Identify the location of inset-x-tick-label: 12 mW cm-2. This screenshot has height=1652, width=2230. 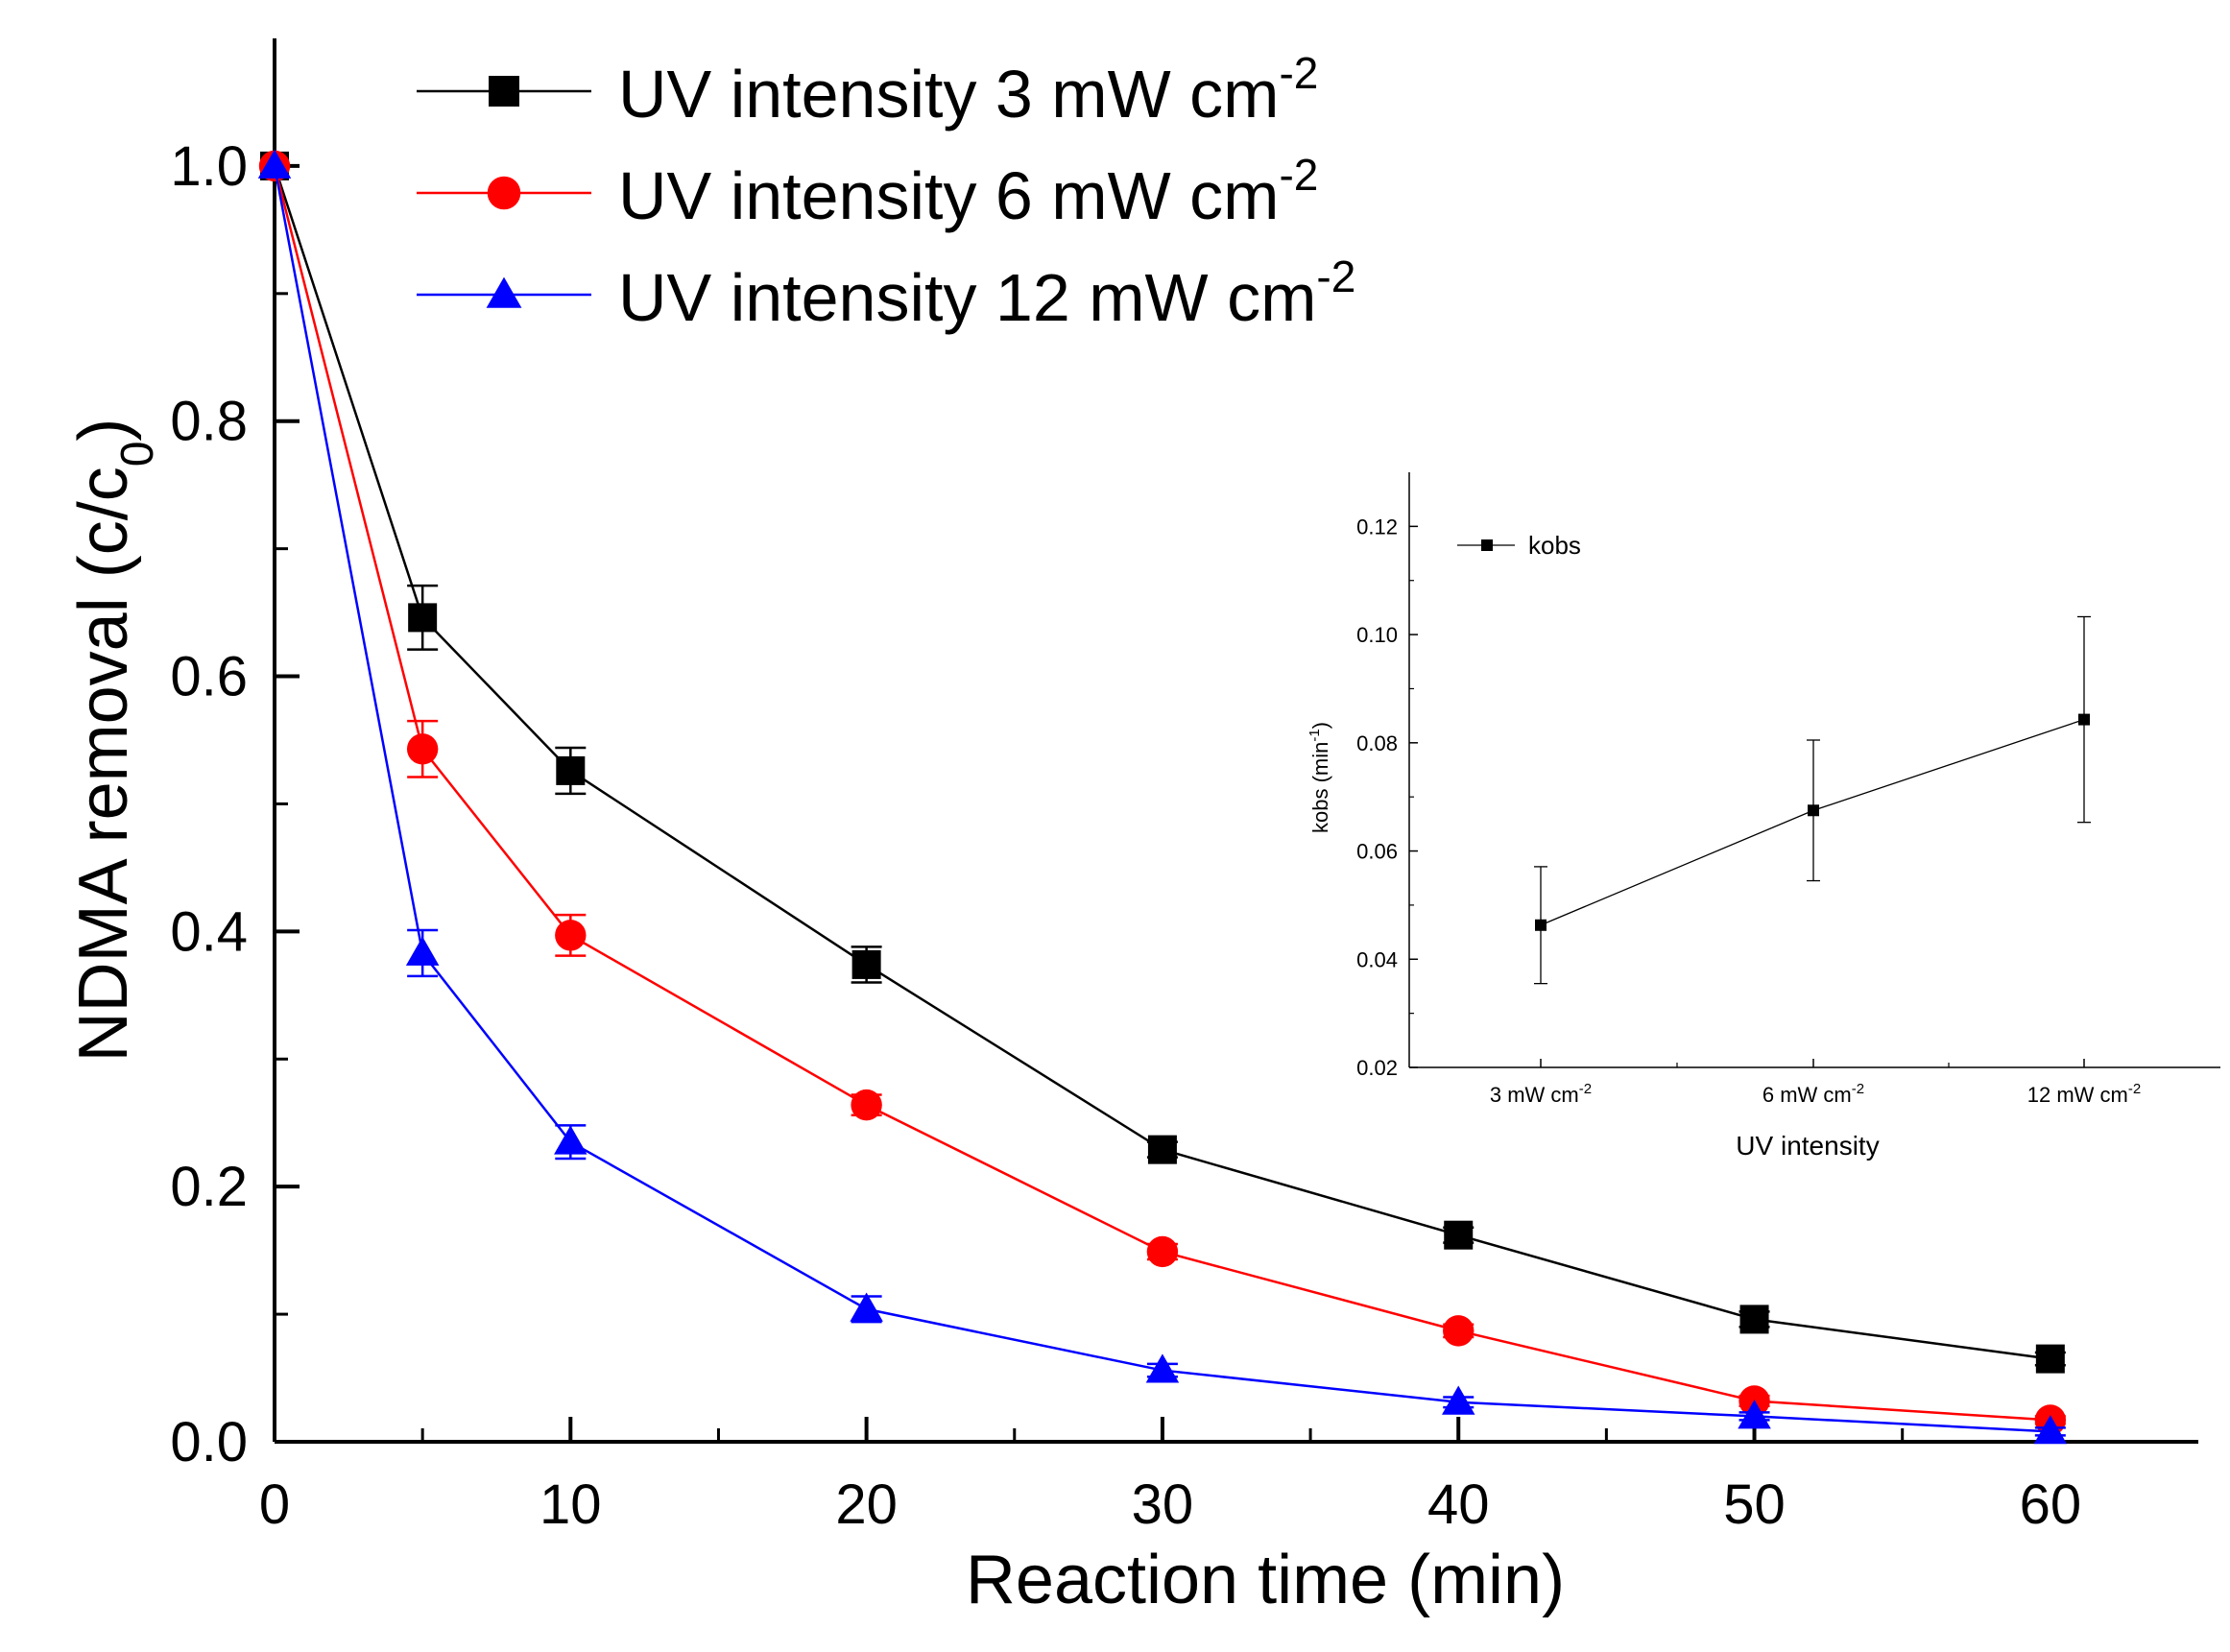
(2084, 1094).